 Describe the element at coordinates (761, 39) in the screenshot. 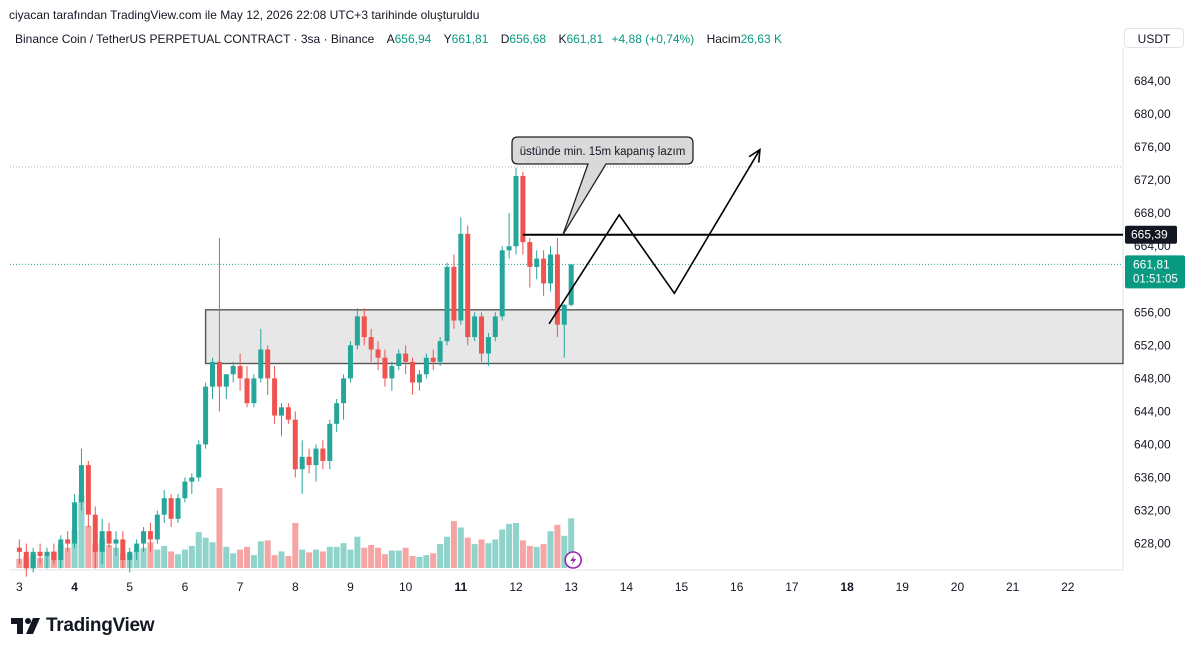

I see `volume-value: 26,63 K` at that location.